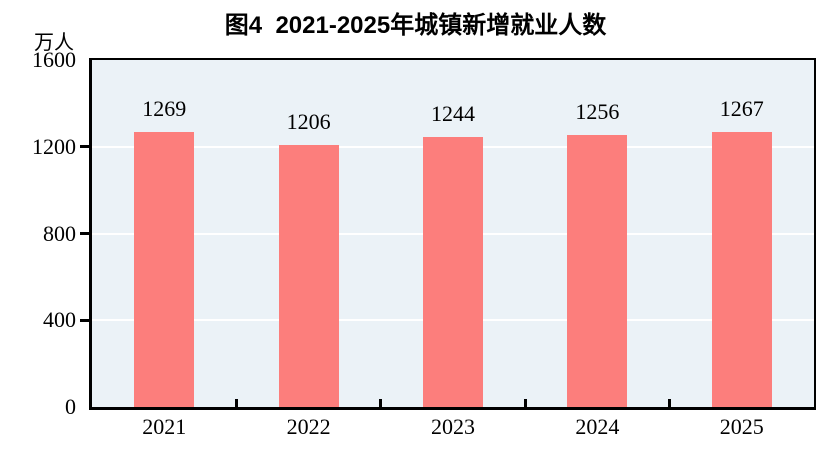 The width and height of the screenshot is (831, 455). What do you see at coordinates (415, 25) in the screenshot?
I see `chart-title: 图4 2021-2025年城镇新增就业人数` at bounding box center [415, 25].